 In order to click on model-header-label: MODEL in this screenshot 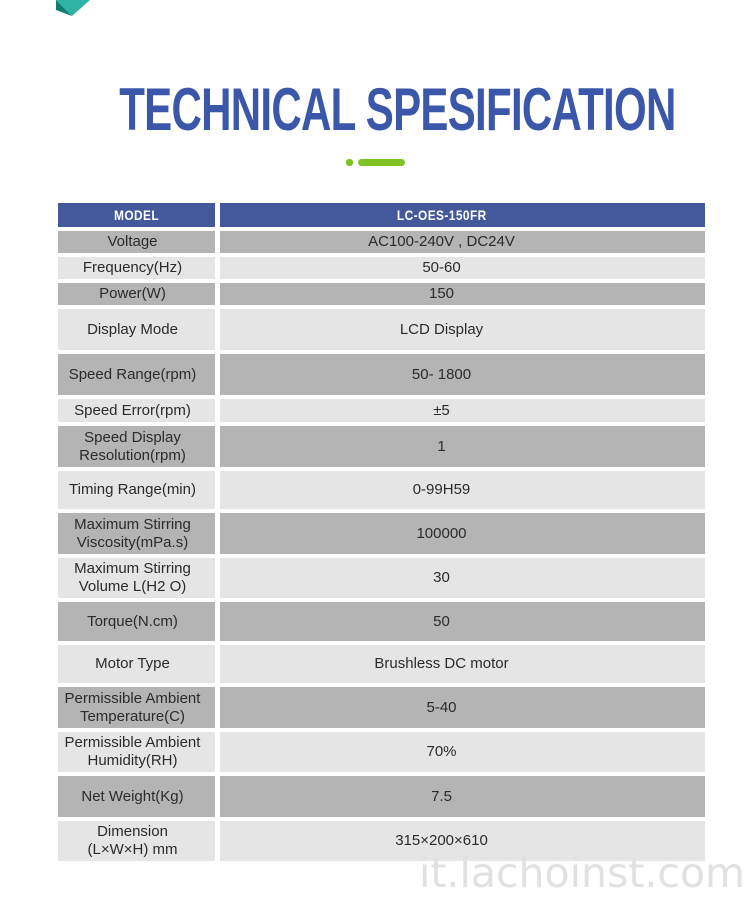, I will do `click(136, 215)`.